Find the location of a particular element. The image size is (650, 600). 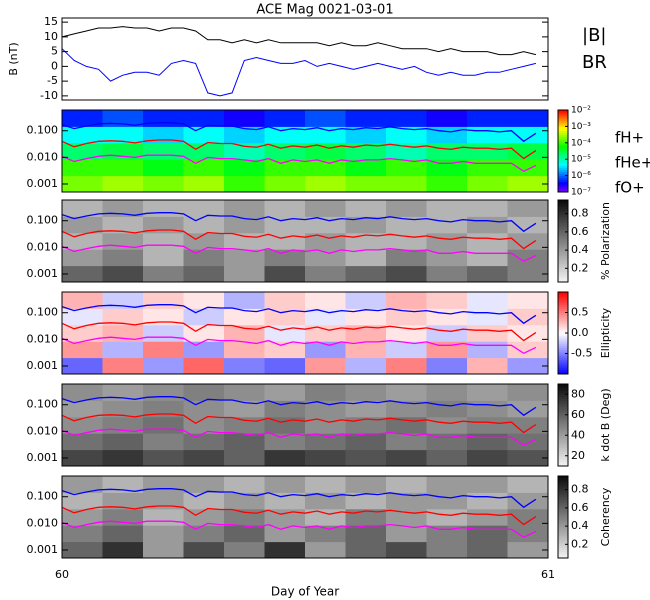

colorbar-frame is located at coordinates (563, 517).